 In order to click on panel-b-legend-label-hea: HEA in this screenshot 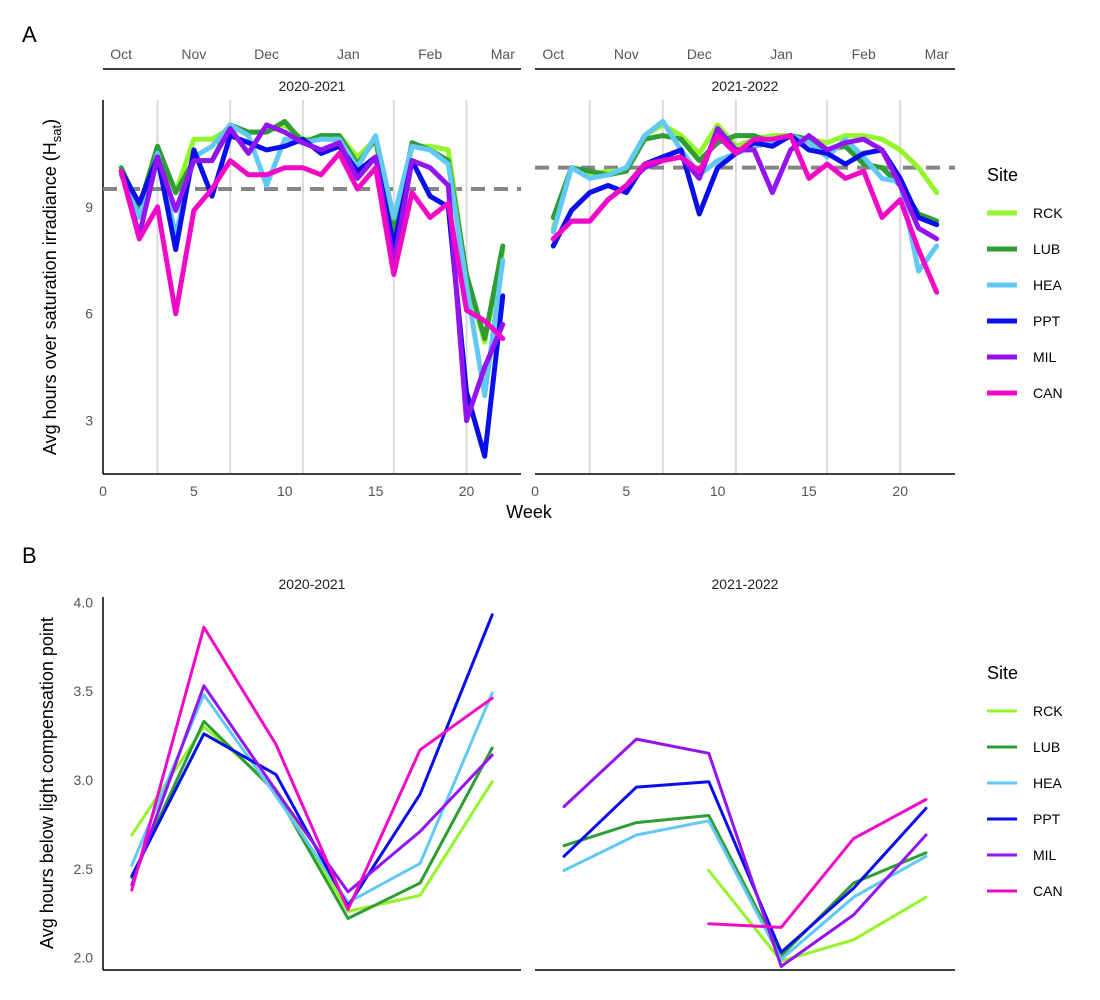, I will do `click(1047, 783)`.